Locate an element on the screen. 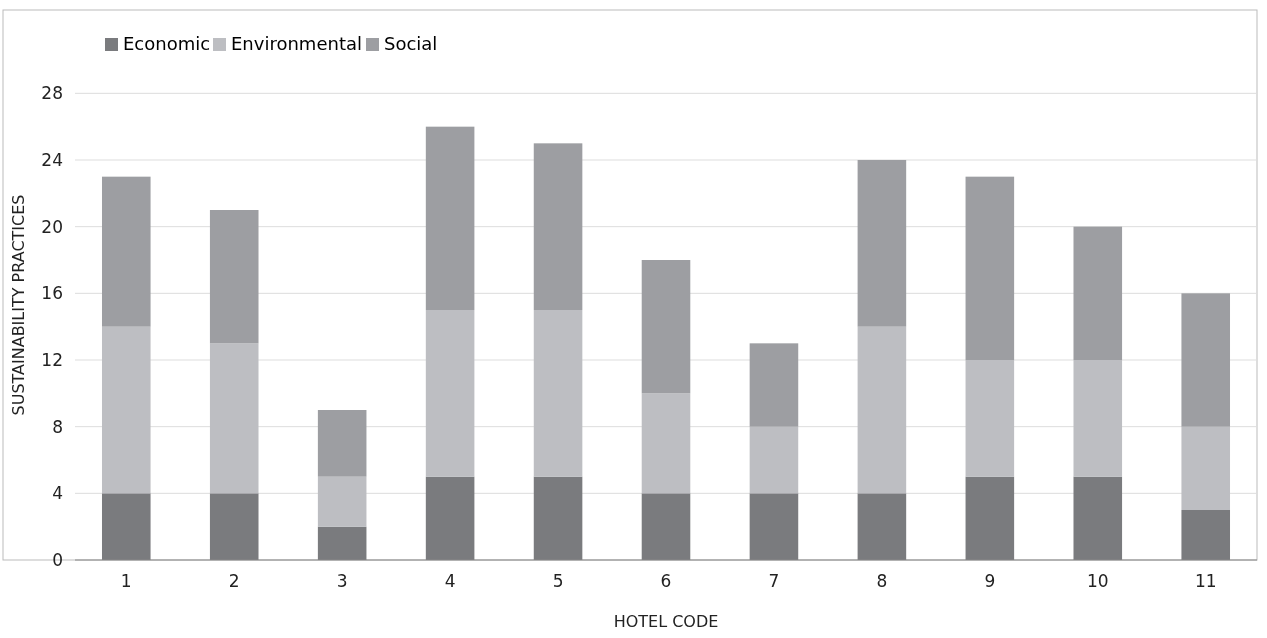 The height and width of the screenshot is (638, 1267). y-tick-label: 24 is located at coordinates (52, 159).